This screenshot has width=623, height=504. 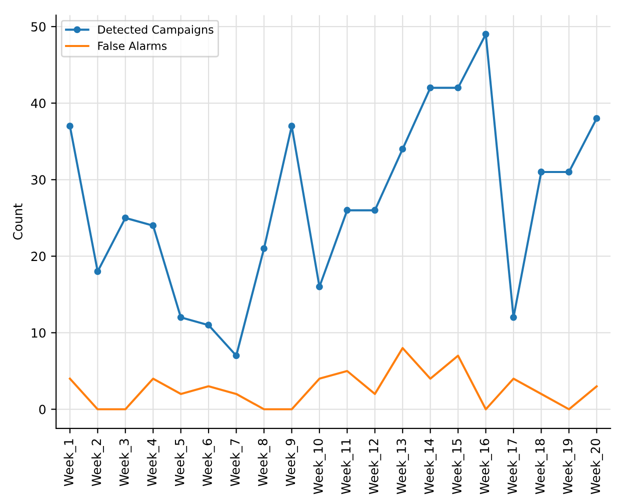 What do you see at coordinates (39, 333) in the screenshot?
I see `y-tick-label: 10` at bounding box center [39, 333].